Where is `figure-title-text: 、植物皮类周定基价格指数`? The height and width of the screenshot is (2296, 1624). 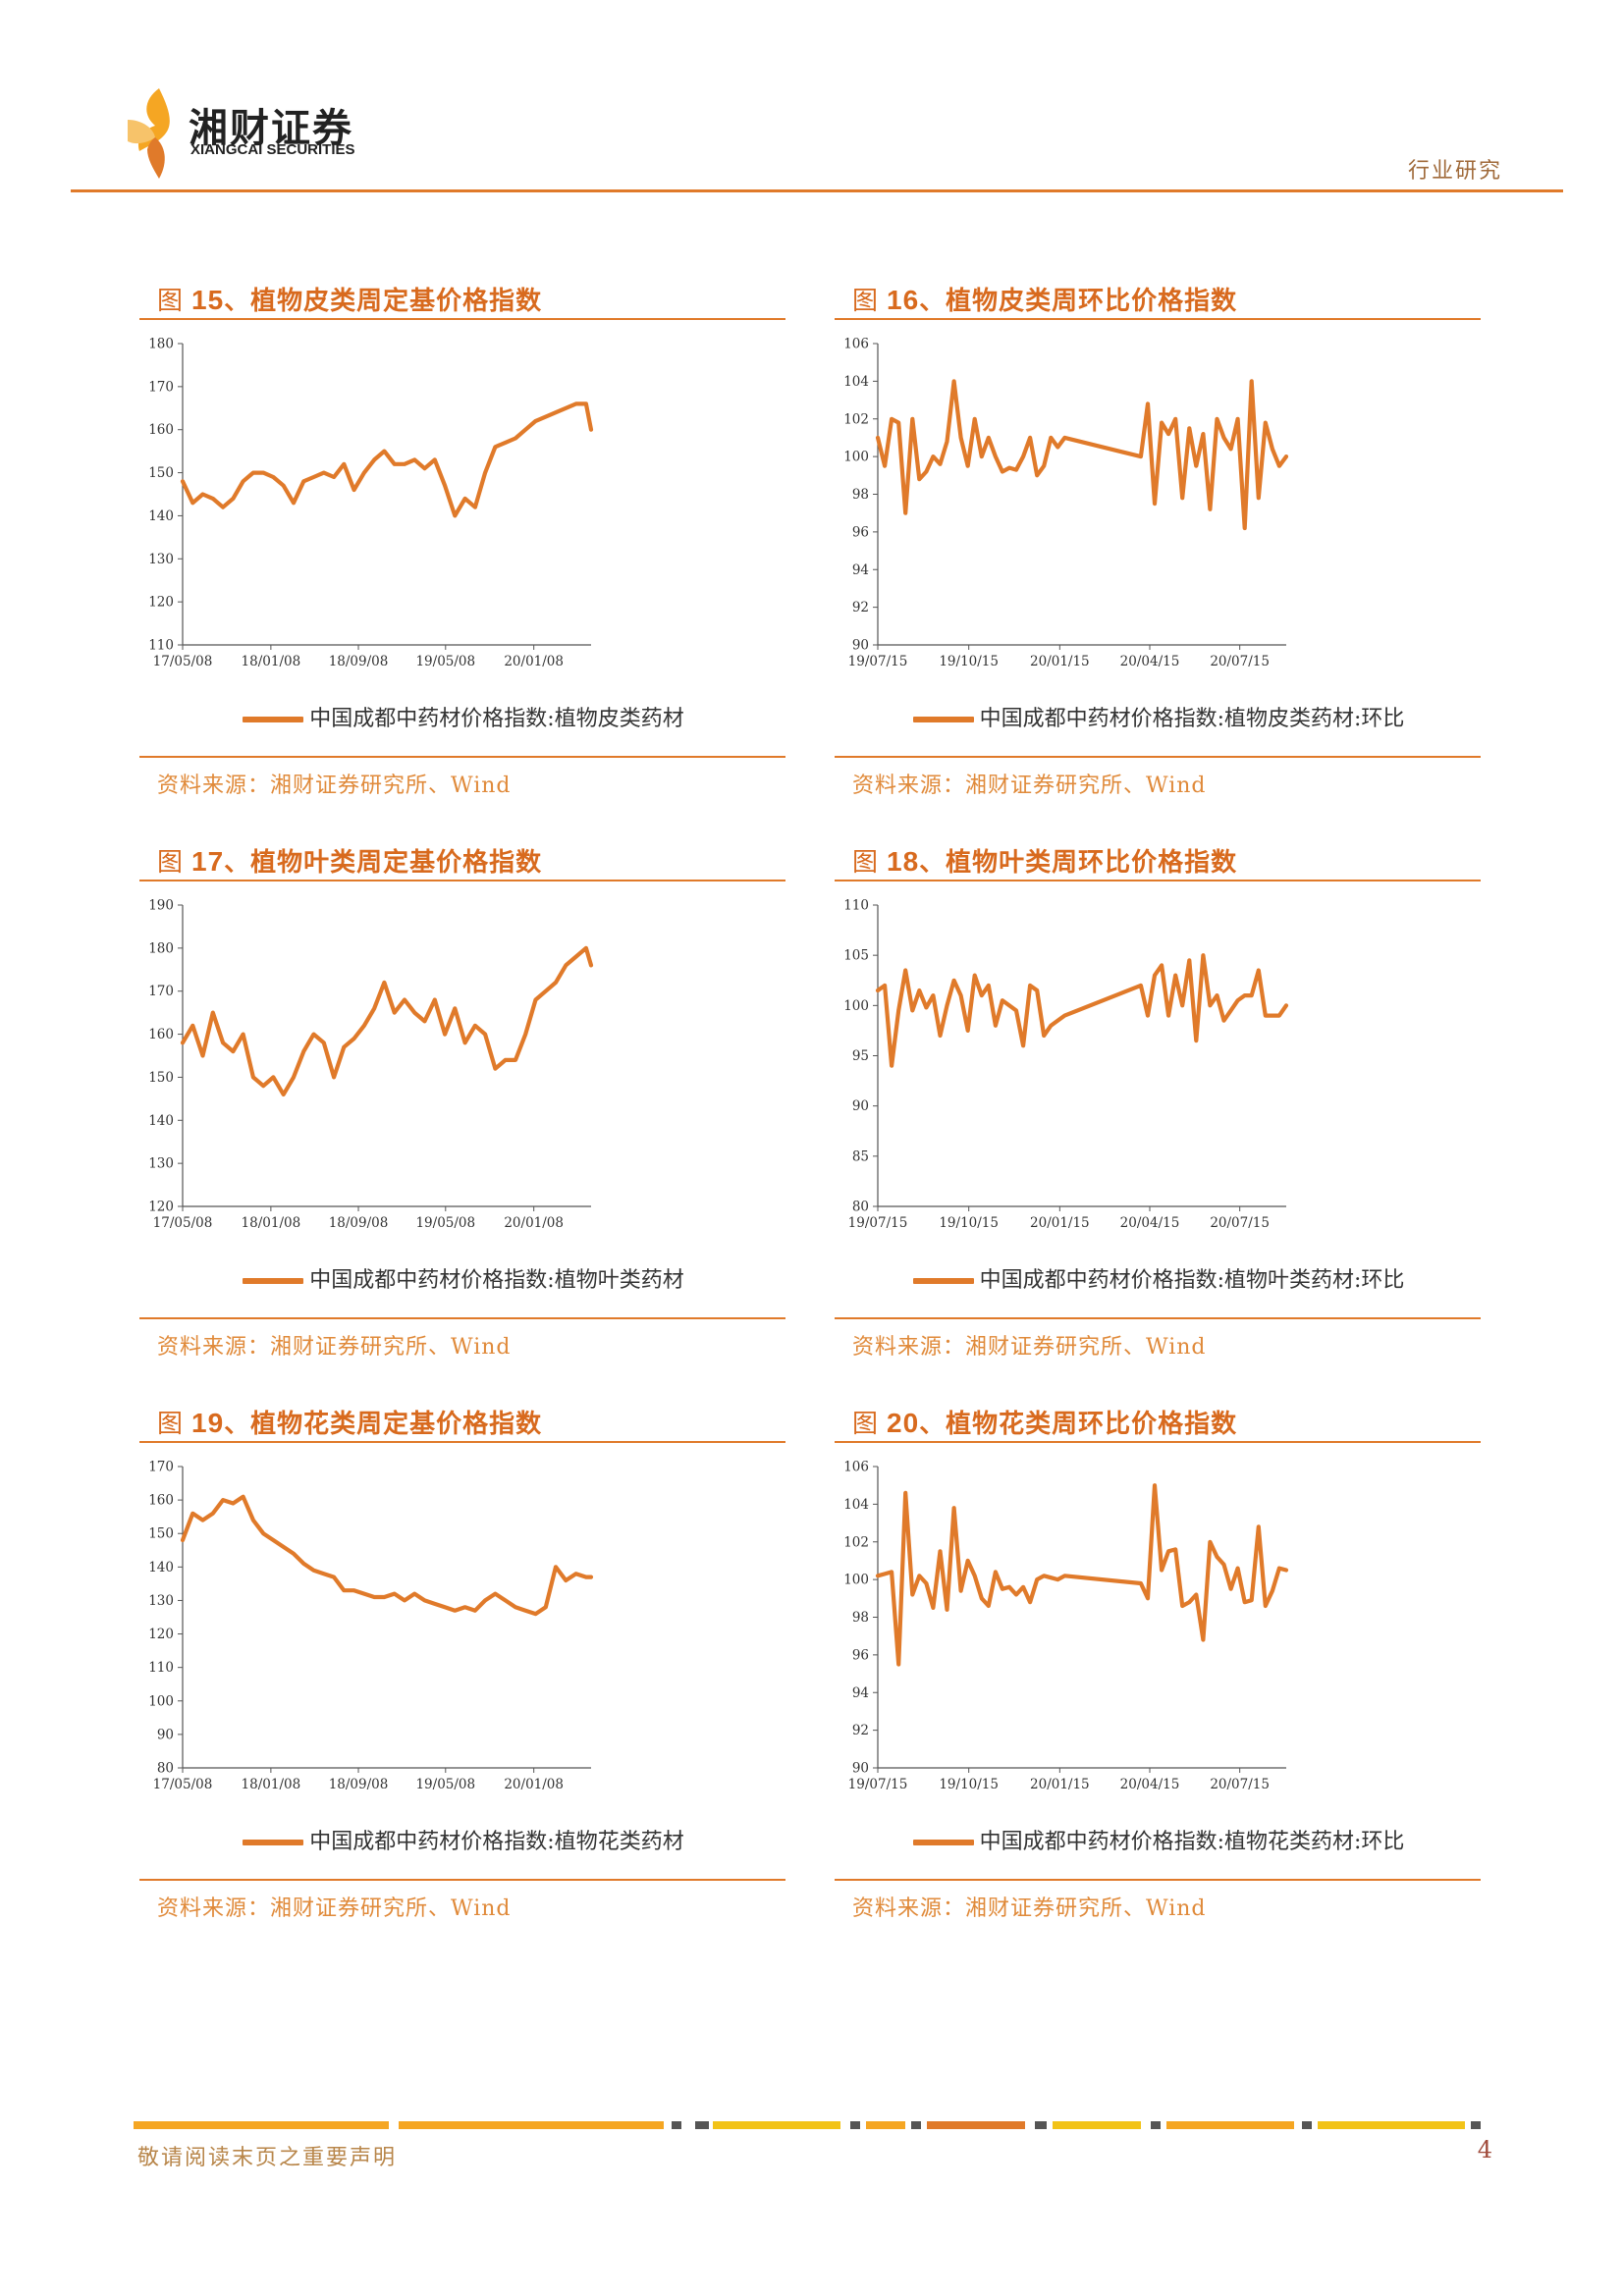 figure-title-text: 、植物皮类周定基价格指数 is located at coordinates (383, 301).